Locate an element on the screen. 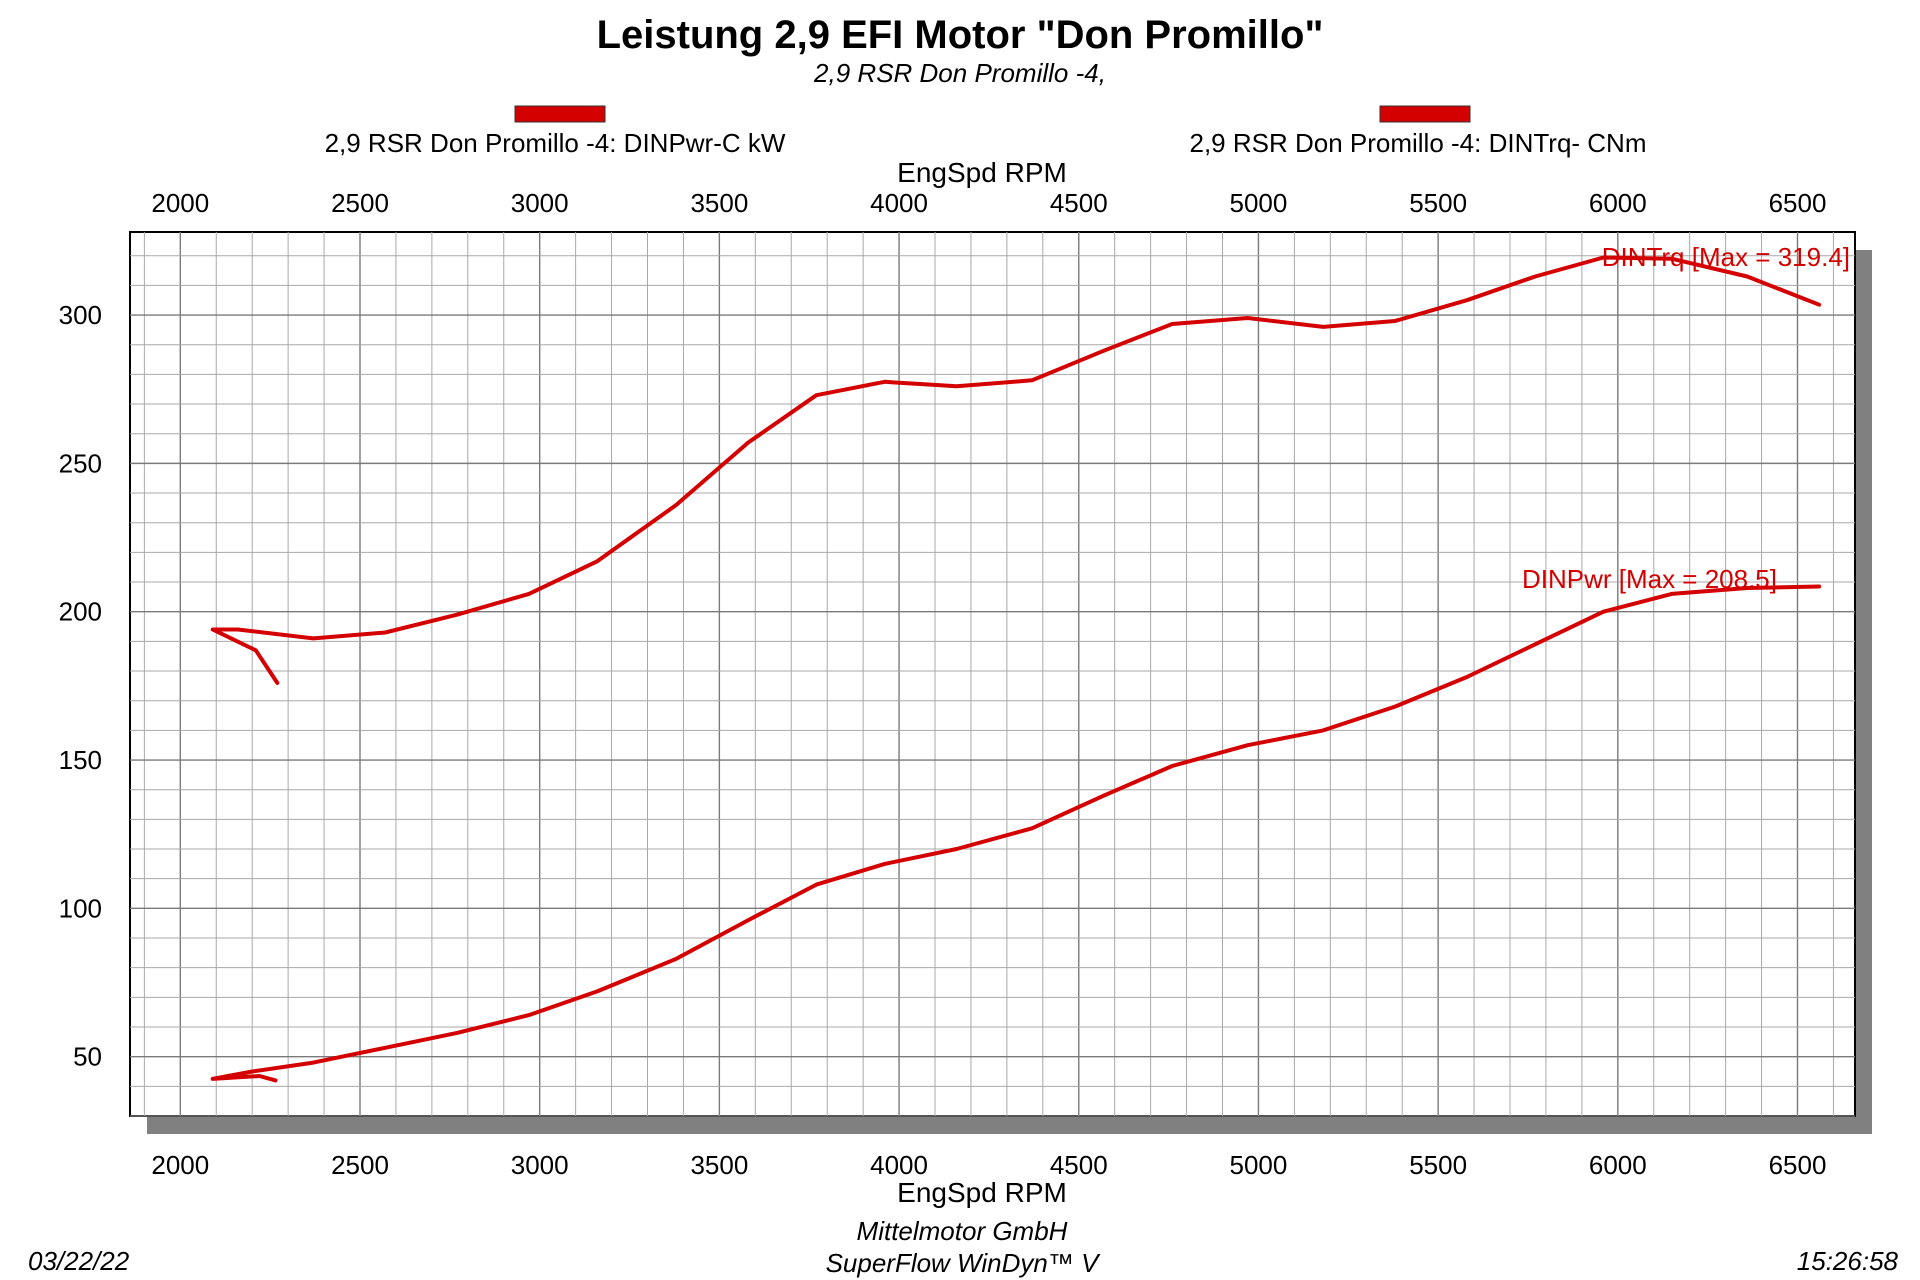  max-label-power: DINPwr [Max = 208.5] is located at coordinates (1649, 579).